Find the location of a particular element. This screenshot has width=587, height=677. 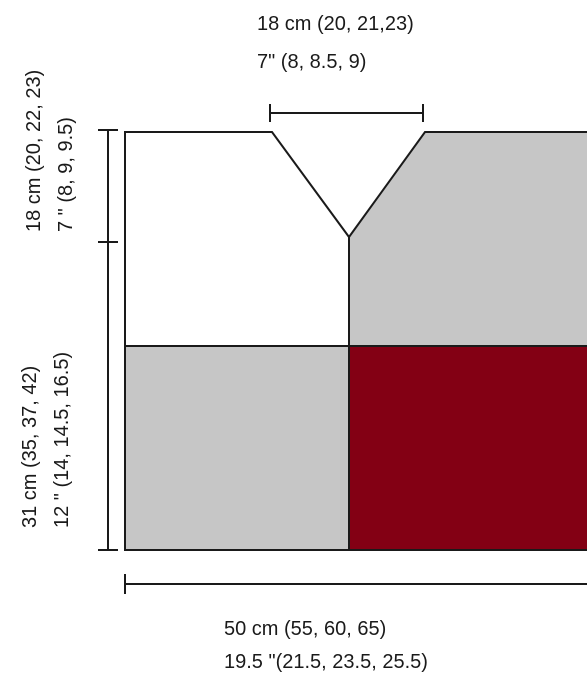

vertical-dimension-line is located at coordinates (108, 340).